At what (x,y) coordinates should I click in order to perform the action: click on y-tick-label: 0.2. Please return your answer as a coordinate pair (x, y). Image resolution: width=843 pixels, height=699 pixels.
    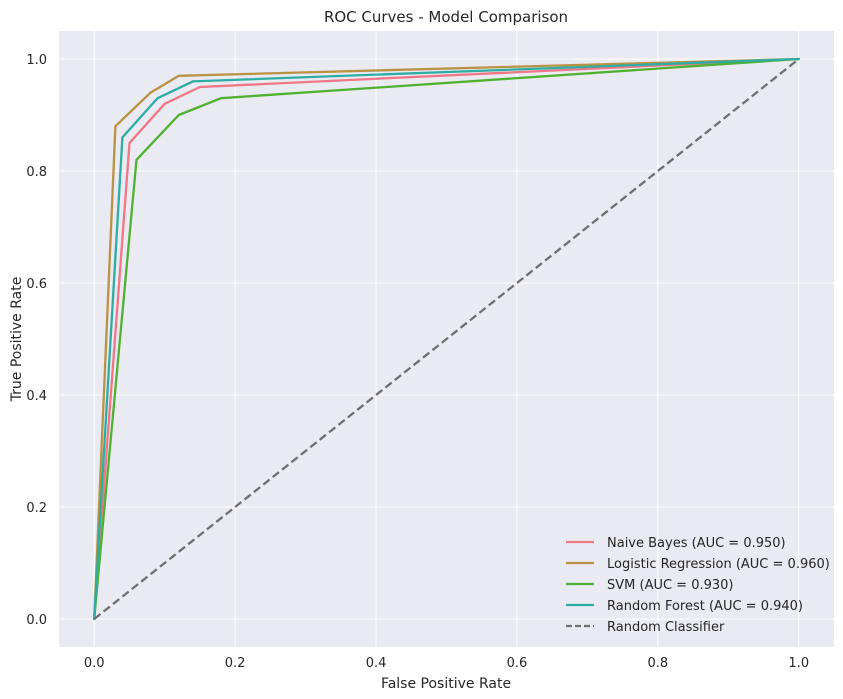
    Looking at the image, I should click on (36, 508).